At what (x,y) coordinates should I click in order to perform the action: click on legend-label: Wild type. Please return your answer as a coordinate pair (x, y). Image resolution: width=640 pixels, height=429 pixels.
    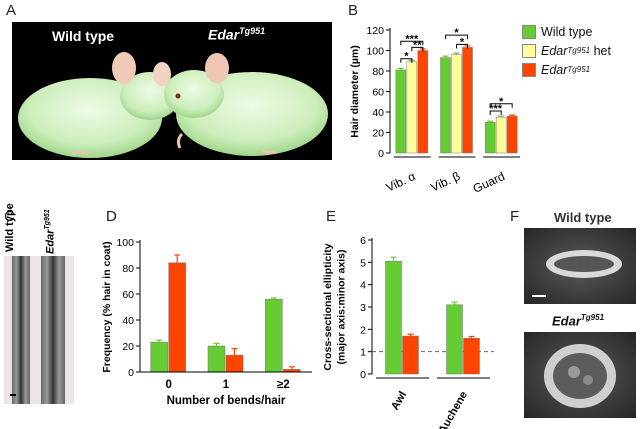
    Looking at the image, I should click on (567, 31).